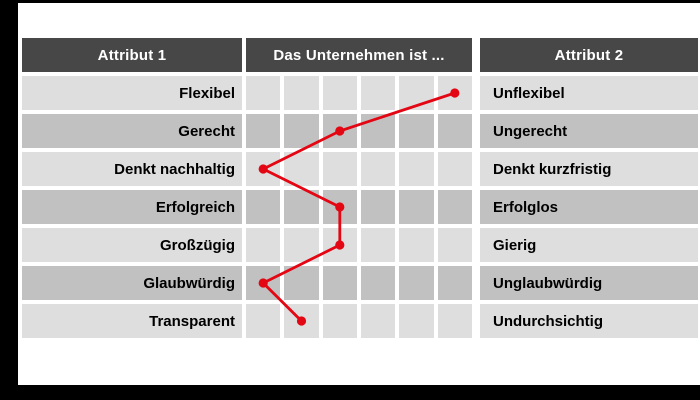 This screenshot has height=400, width=700. I want to click on frame-top-bar, so click(350, 1).